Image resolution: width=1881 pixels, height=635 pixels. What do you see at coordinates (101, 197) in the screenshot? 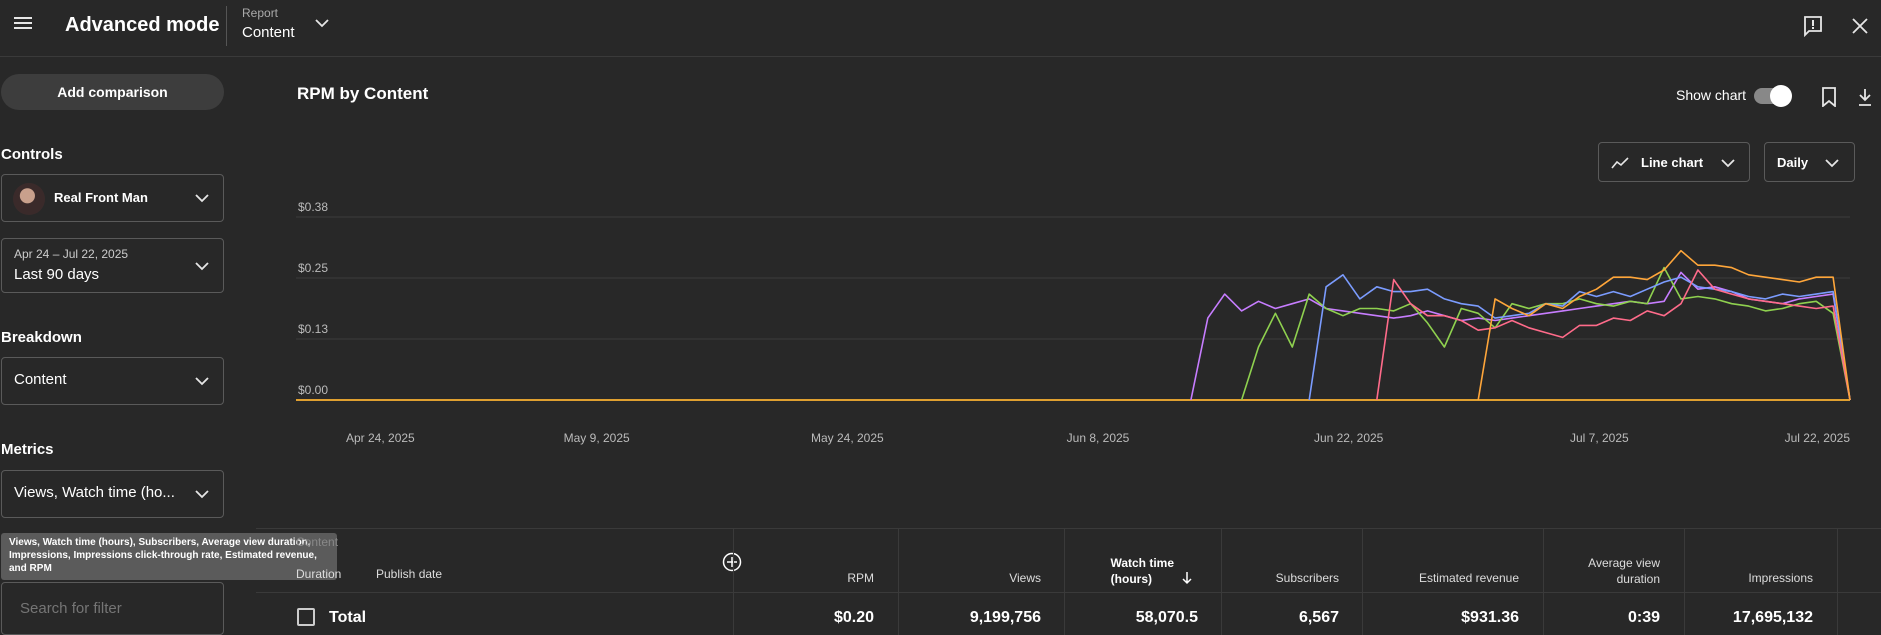
I see `channel-name: Real Front Man` at bounding box center [101, 197].